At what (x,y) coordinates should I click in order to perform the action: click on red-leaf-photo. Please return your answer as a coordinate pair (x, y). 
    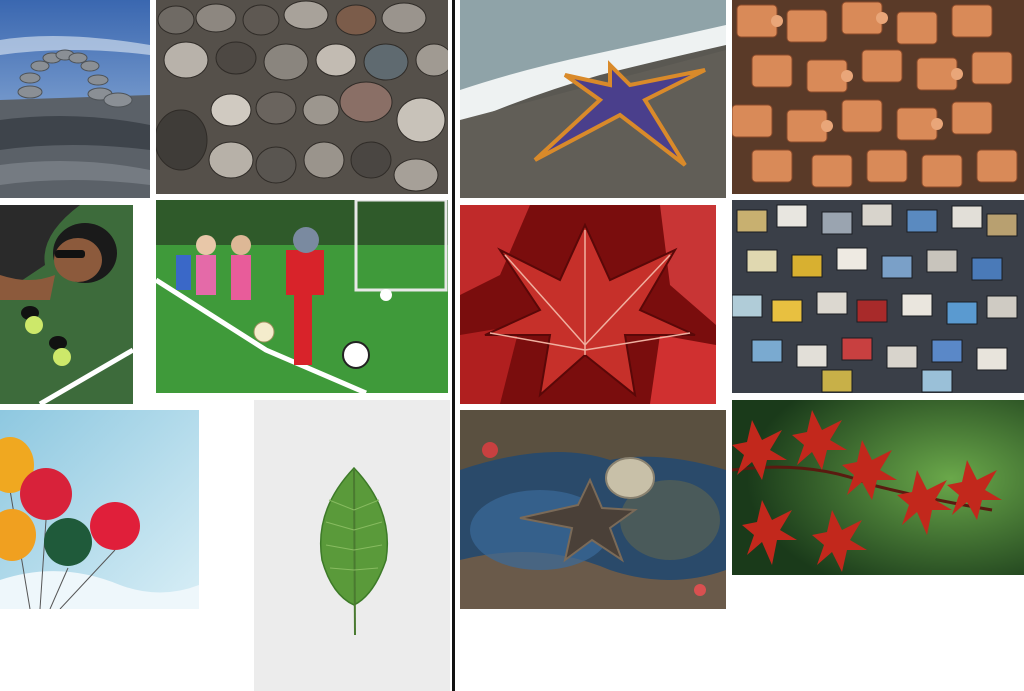
    Looking at the image, I should click on (588, 304).